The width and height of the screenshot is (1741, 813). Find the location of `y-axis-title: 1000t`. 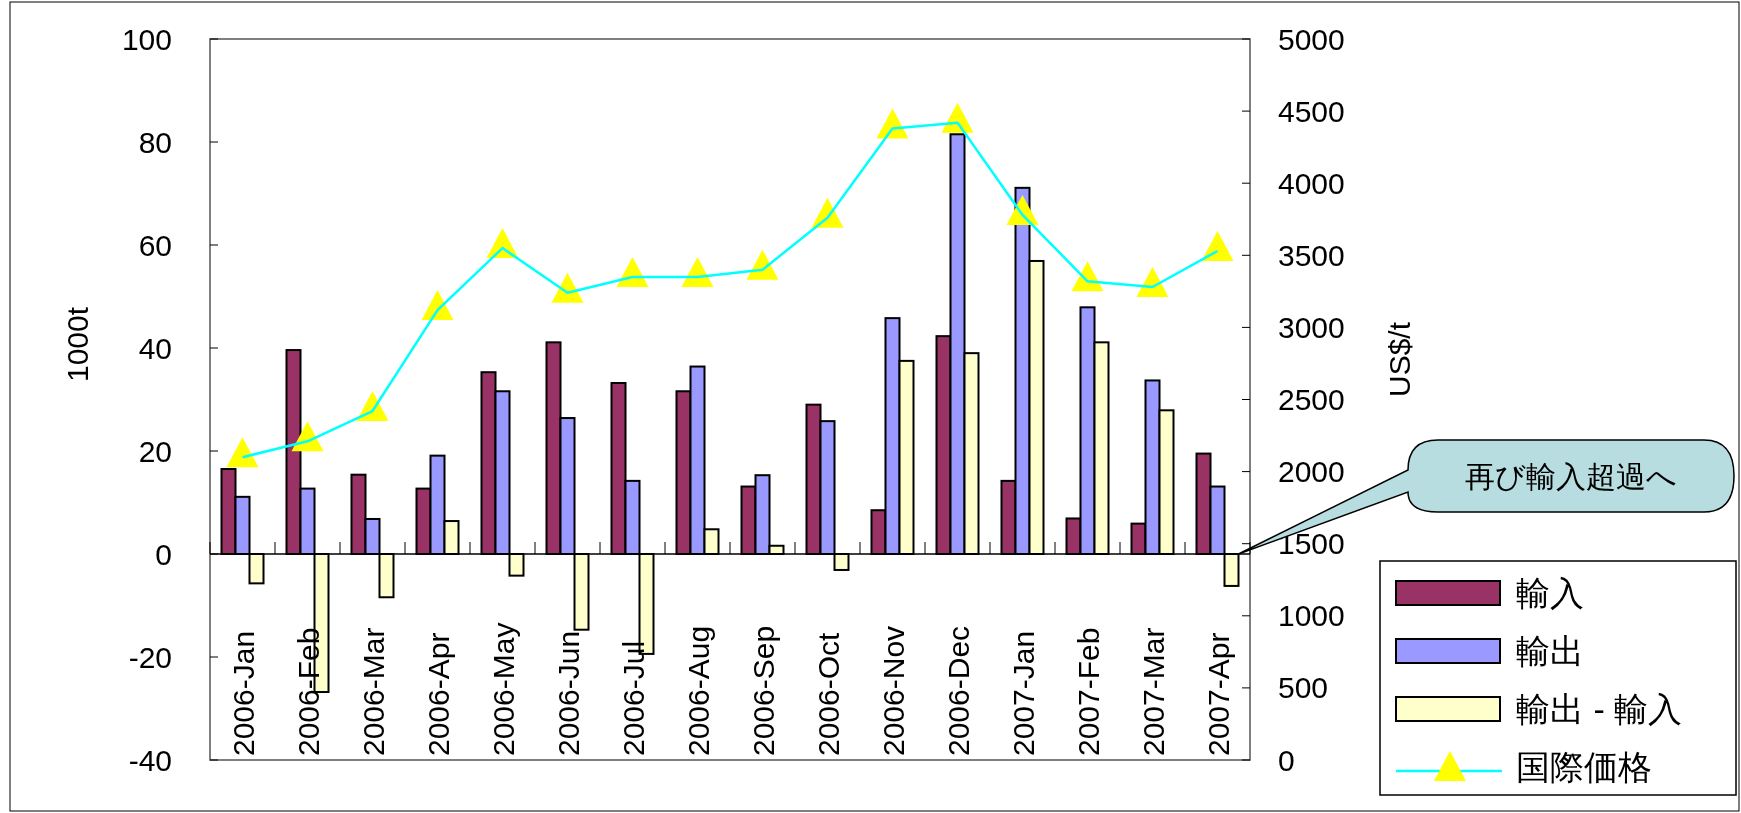

y-axis-title: 1000t is located at coordinates (77, 344).